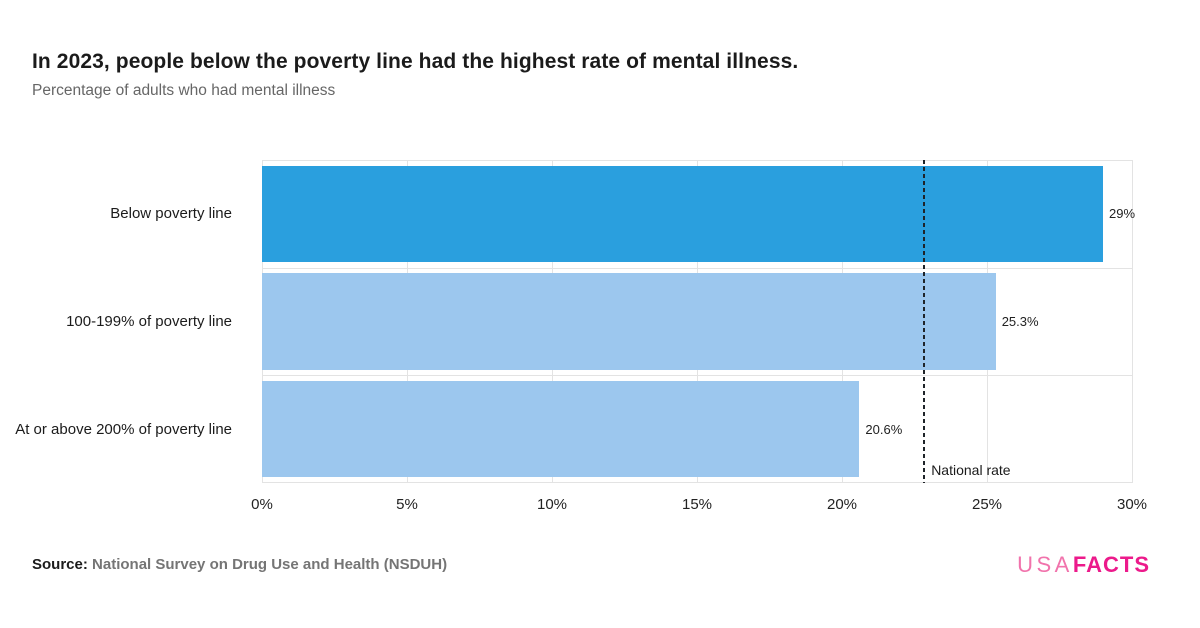 This screenshot has height=628, width=1200. What do you see at coordinates (1122, 214) in the screenshot?
I see `value-label-below-poverty-line: 29%` at bounding box center [1122, 214].